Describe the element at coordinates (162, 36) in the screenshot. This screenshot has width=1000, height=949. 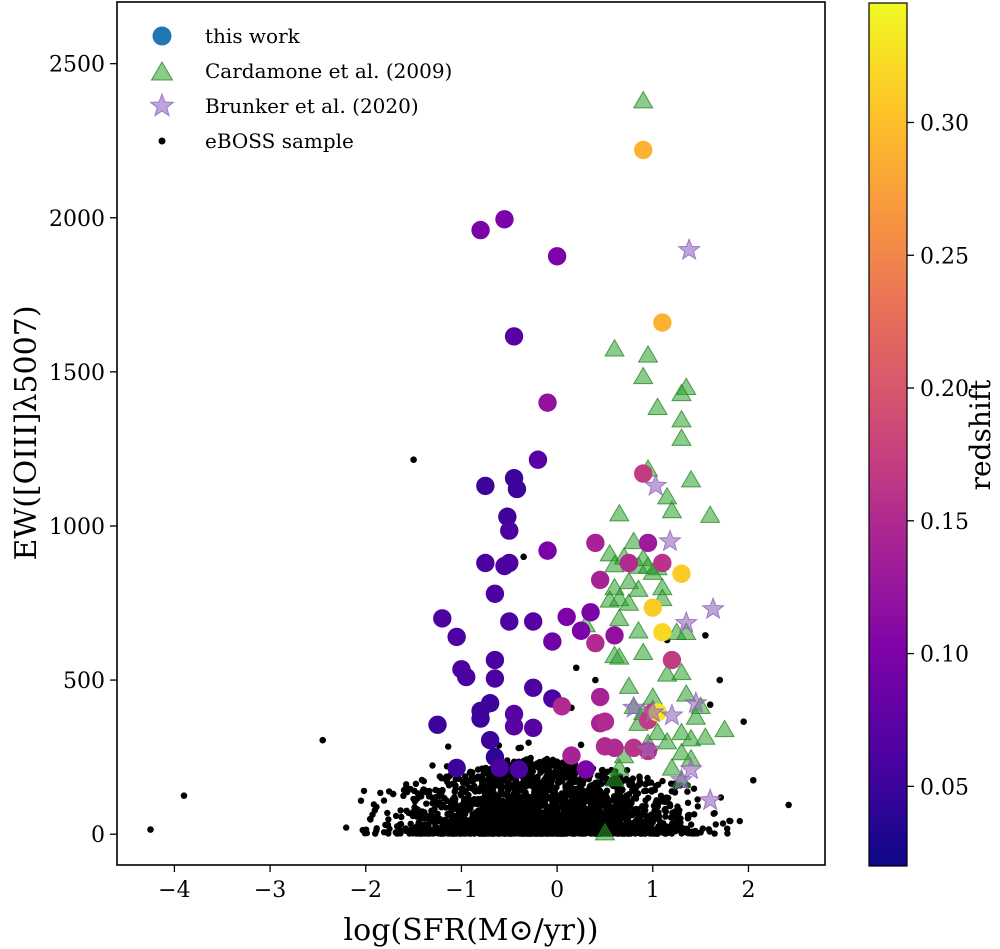
I see `legend-marker` at that location.